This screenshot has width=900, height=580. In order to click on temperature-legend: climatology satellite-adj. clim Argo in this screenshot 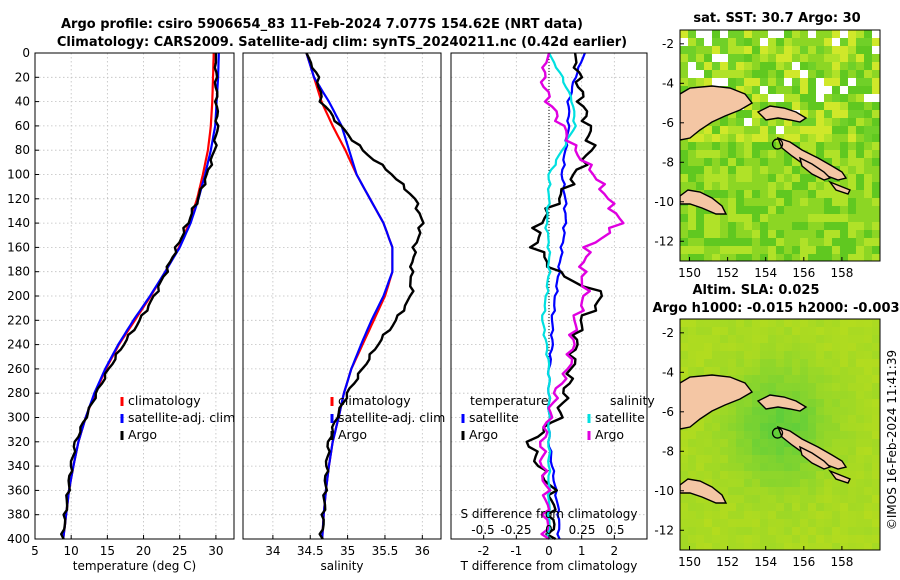, I will do `click(177, 417)`.